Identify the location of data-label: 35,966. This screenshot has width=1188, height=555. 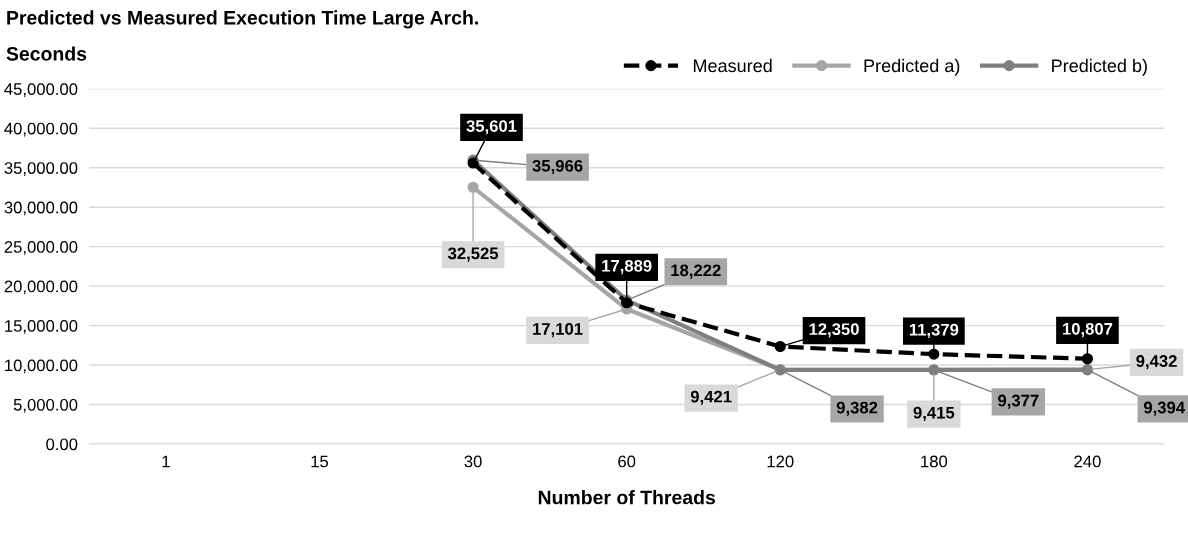
(557, 167).